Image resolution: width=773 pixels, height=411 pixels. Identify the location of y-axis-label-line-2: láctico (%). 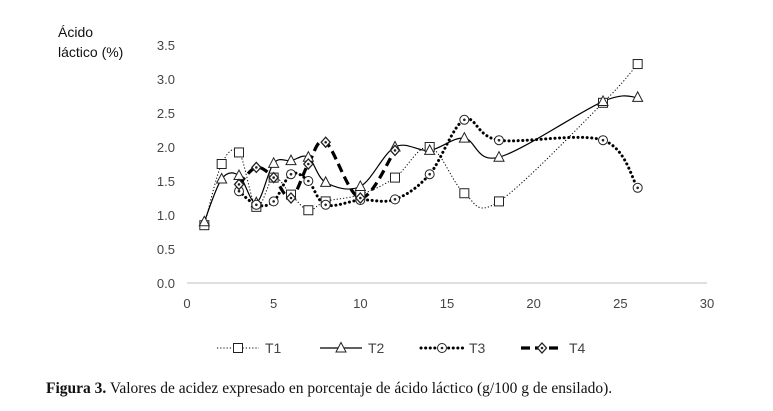
(91, 52).